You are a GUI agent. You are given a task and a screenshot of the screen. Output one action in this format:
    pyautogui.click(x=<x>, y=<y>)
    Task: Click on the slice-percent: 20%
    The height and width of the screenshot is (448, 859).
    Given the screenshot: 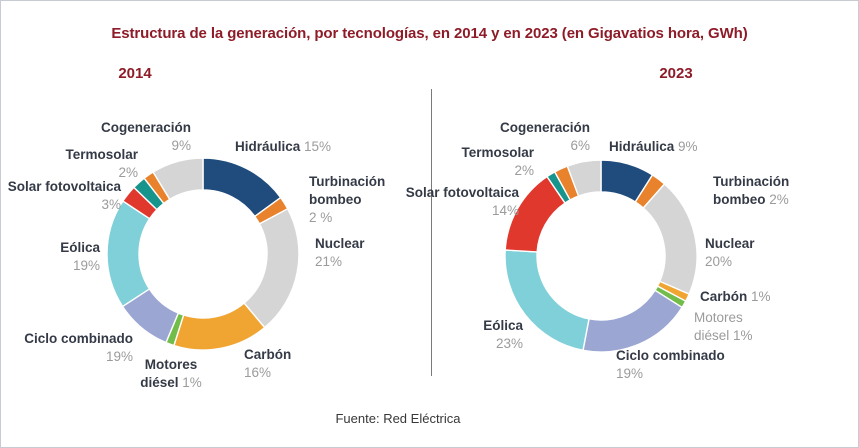 What is the action you would take?
    pyautogui.click(x=719, y=261)
    